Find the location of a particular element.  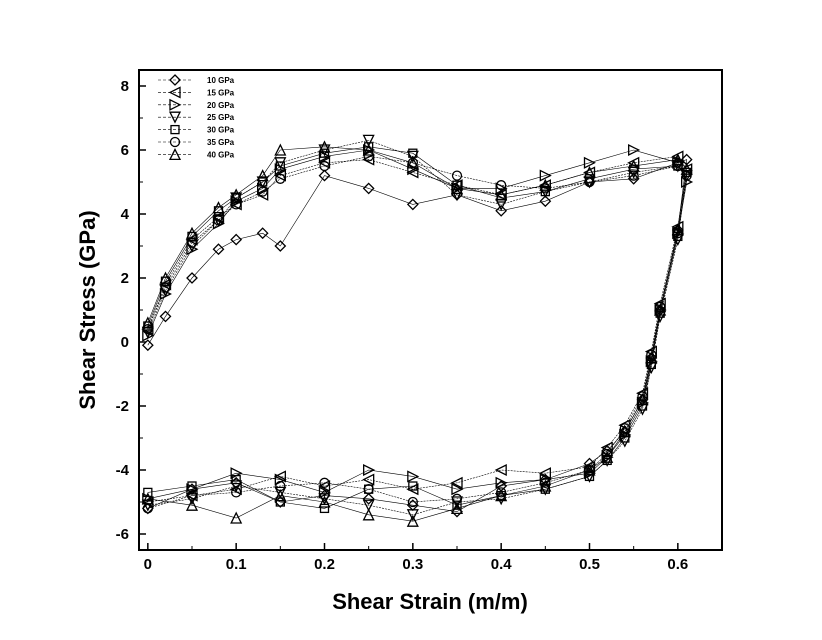

legend-label: 40 GPa is located at coordinates (221, 154).